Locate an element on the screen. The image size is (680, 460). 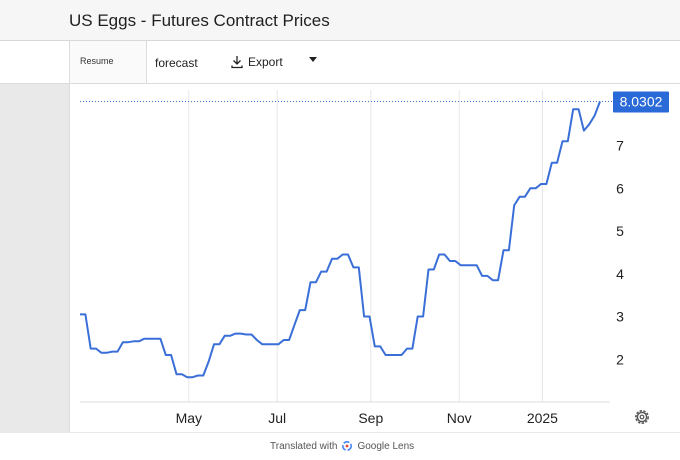
export-button: Export is located at coordinates (256, 62).